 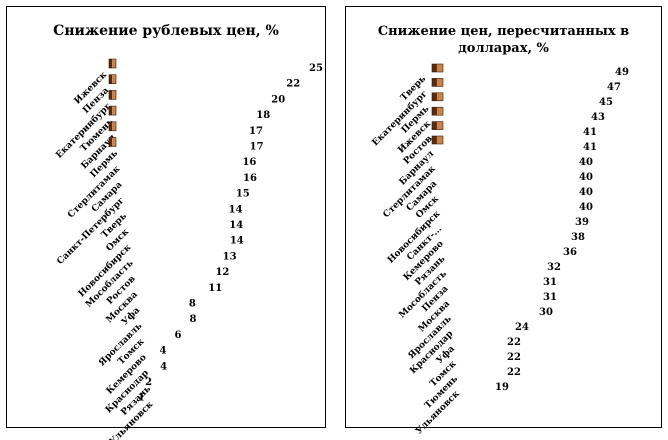 What do you see at coordinates (614, 87) in the screenshot?
I see `value-label: 47` at bounding box center [614, 87].